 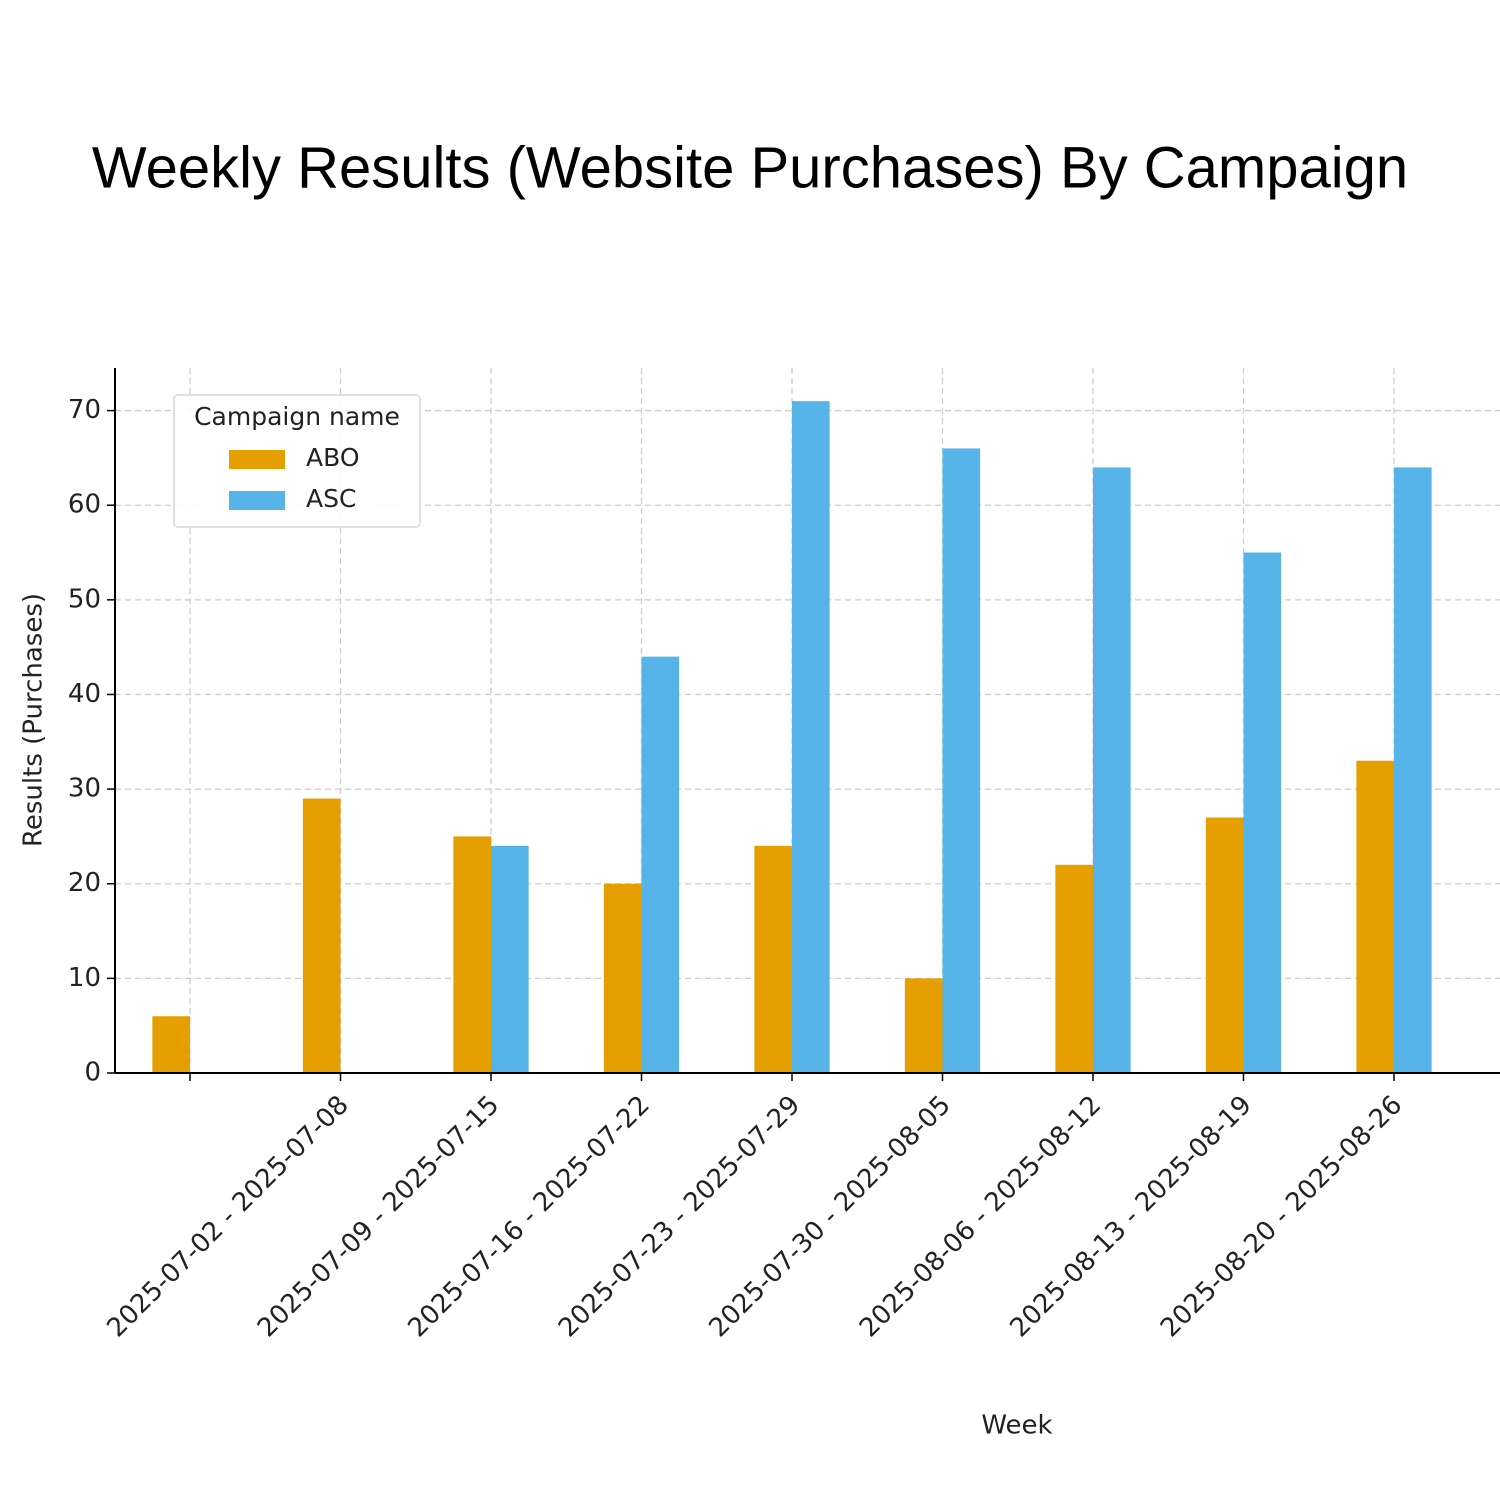 I want to click on x-tick-label: 2025-08-20 - 2025-08-26, so click(x=1281, y=1216).